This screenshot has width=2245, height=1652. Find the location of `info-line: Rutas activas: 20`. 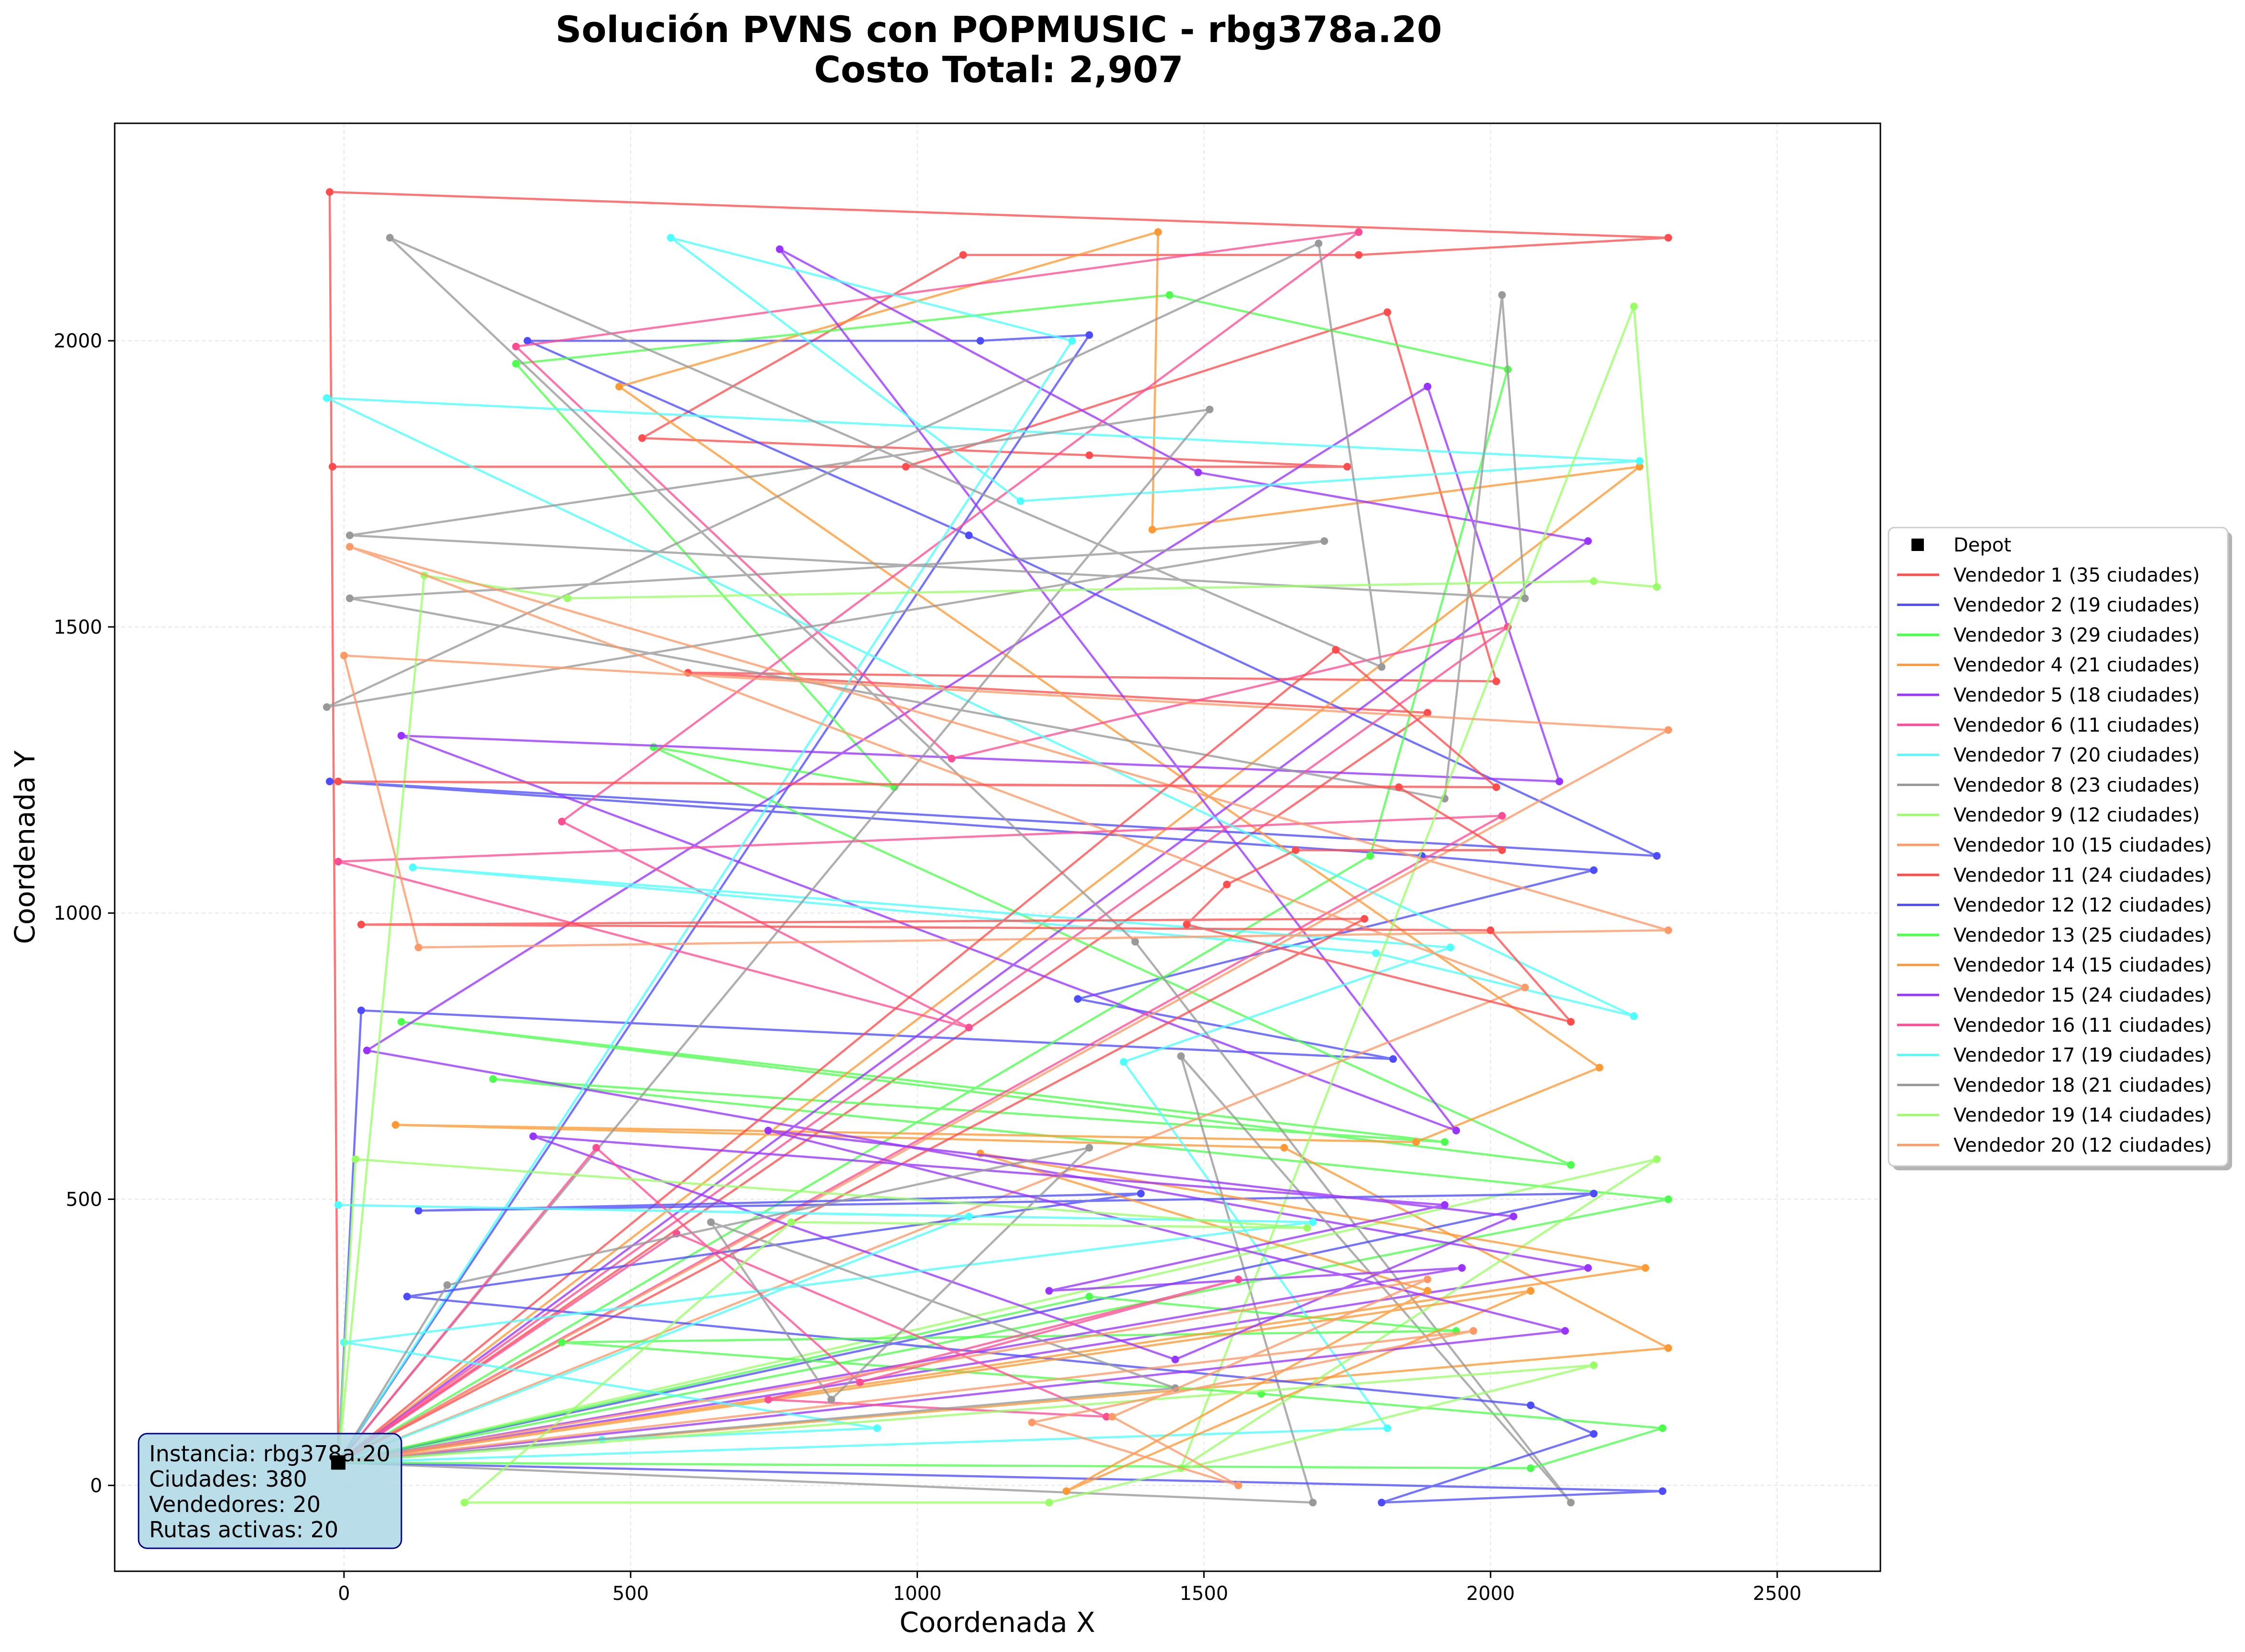

info-line: Rutas activas: 20 is located at coordinates (243, 1530).